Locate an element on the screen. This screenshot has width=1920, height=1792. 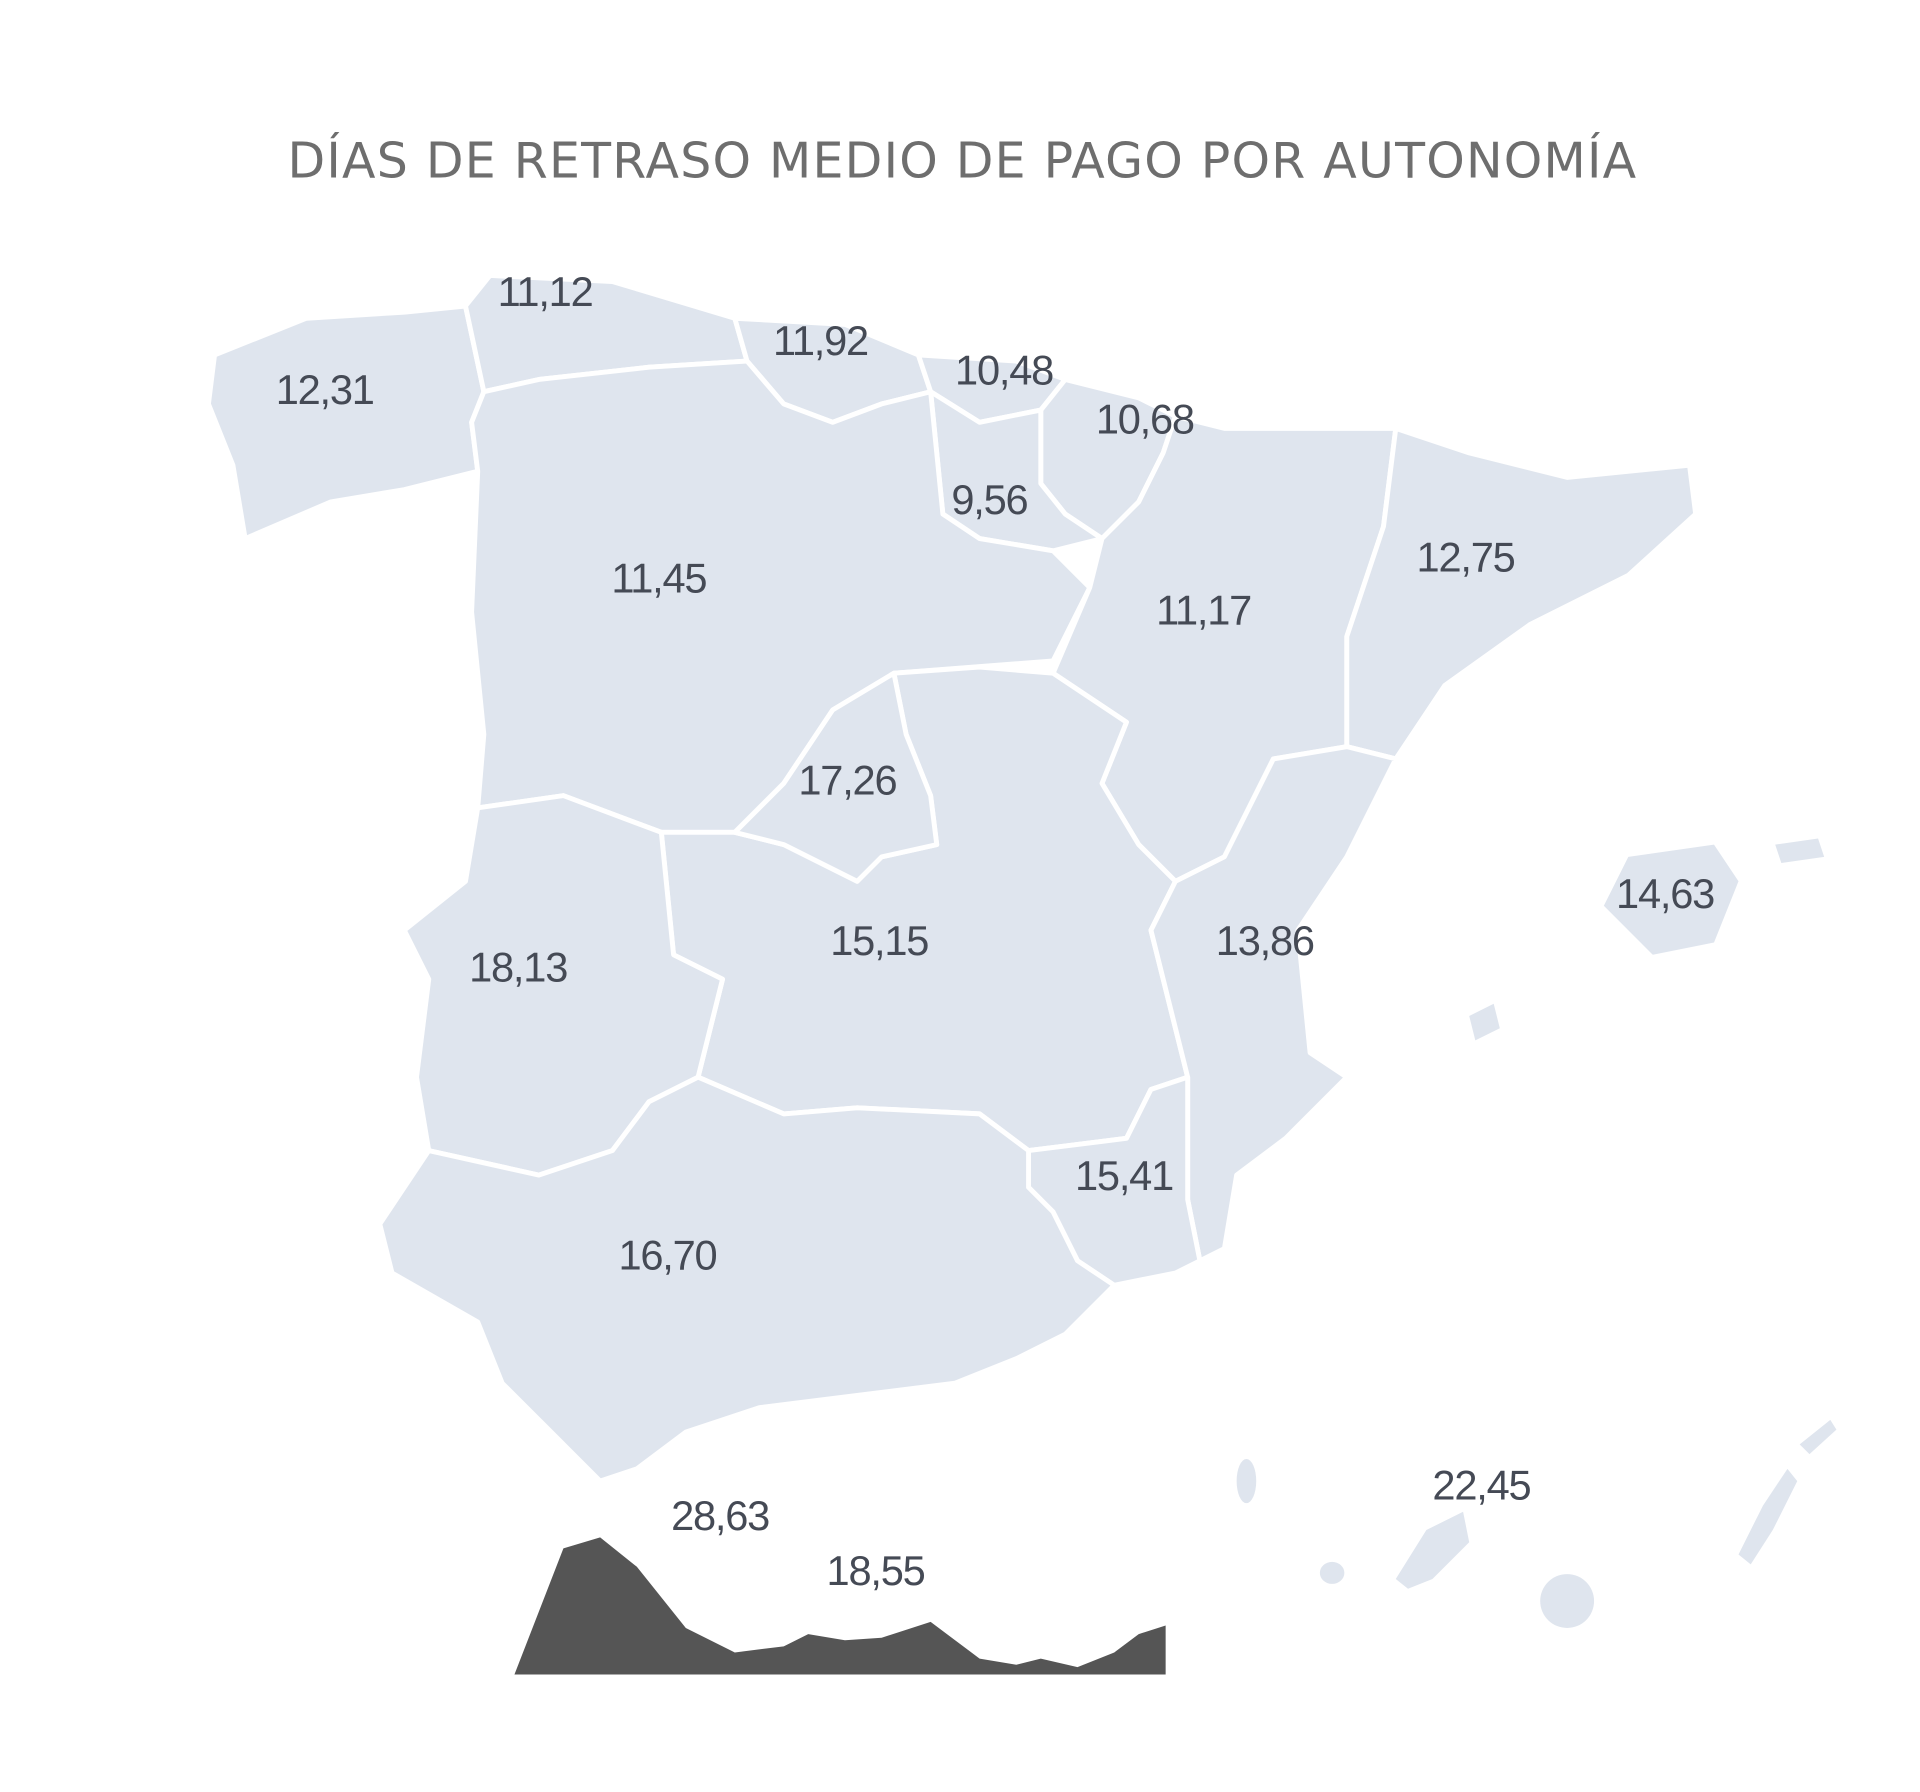
label-extremadura: 18,13 is located at coordinates (518, 967).